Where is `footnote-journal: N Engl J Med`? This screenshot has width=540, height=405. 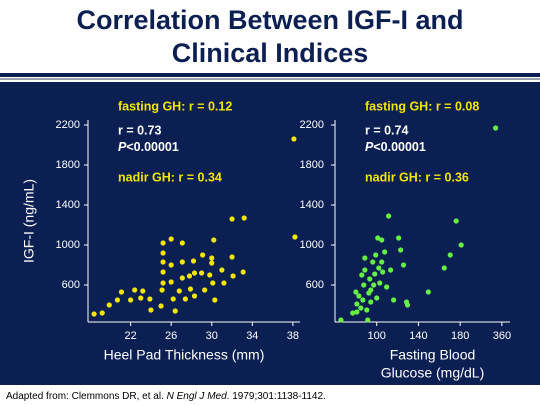
footnote-journal: N Engl J Med is located at coordinates (197, 396).